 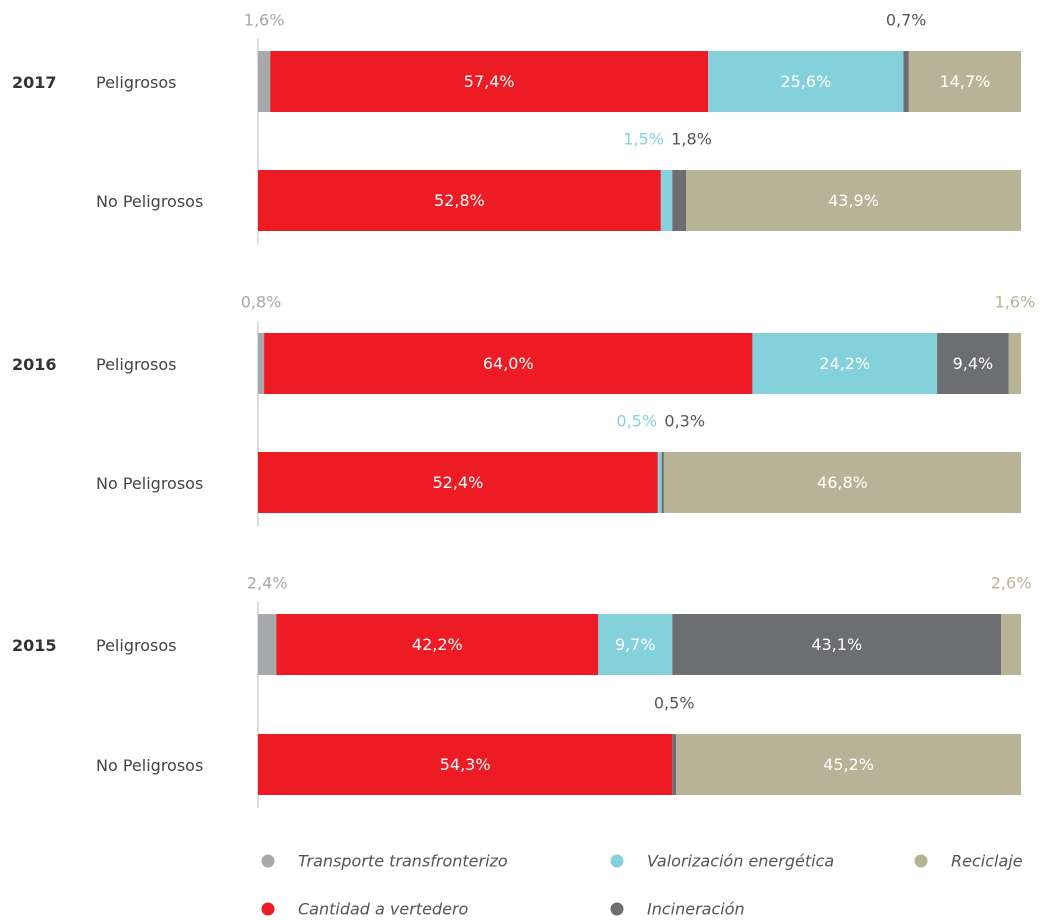 I want to click on value-label: 57,4%, so click(x=489, y=81).